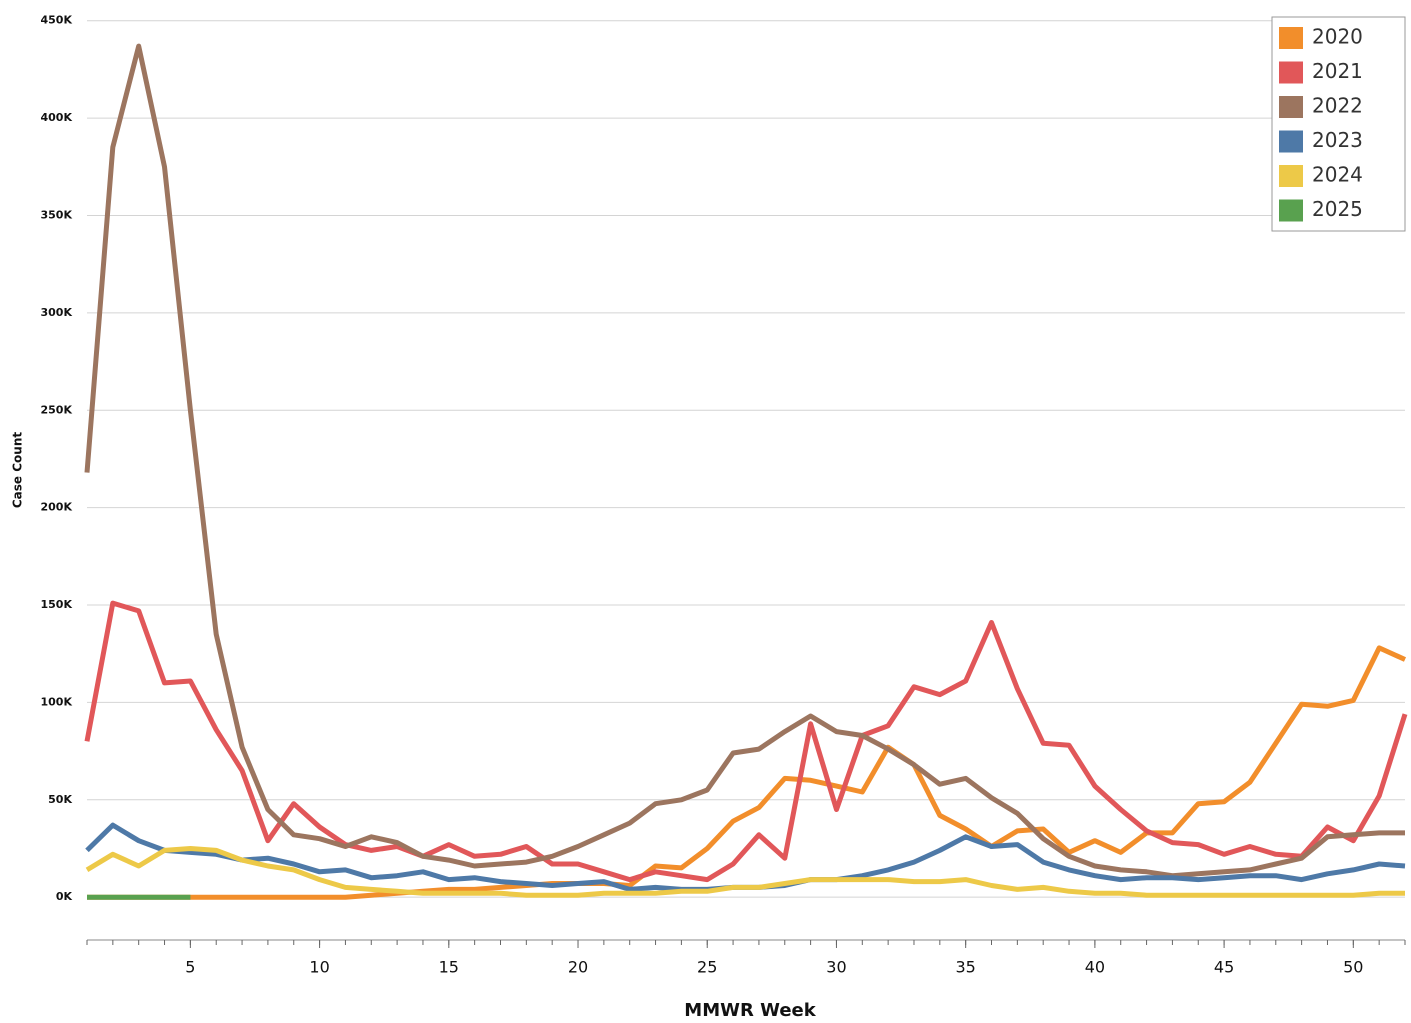 The width and height of the screenshot is (1411, 1023). I want to click on x-tick-label: 45, so click(1224, 967).